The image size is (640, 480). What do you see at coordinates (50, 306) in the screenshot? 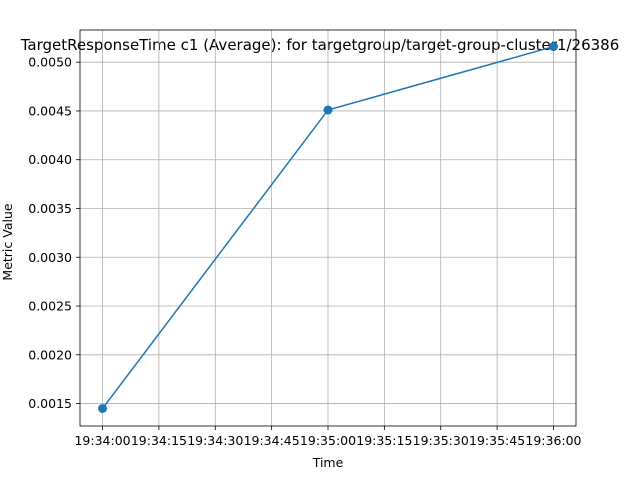
I see `y-tick-label: 0.0025` at bounding box center [50, 306].